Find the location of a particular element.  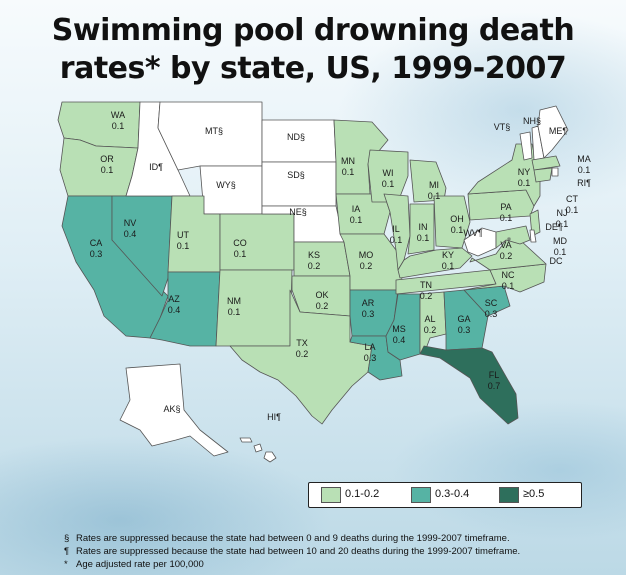

state-nc is located at coordinates (505, 278).